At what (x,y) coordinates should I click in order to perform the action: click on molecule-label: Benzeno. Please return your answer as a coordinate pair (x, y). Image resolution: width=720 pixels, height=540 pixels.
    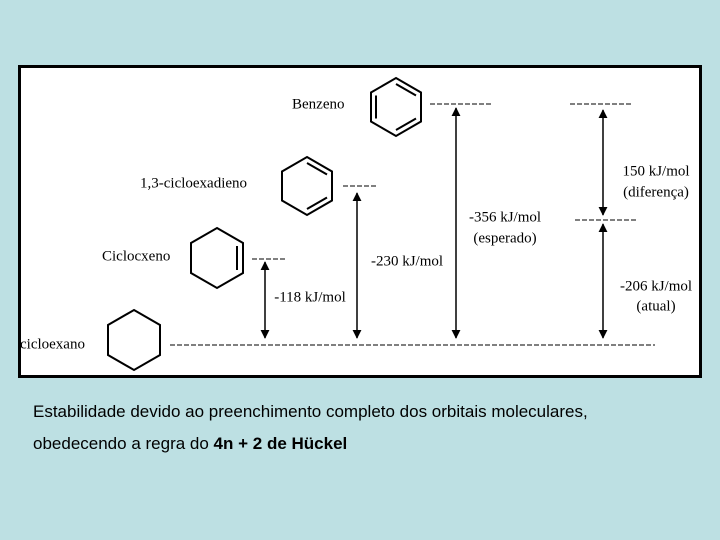
    Looking at the image, I should click on (318, 104).